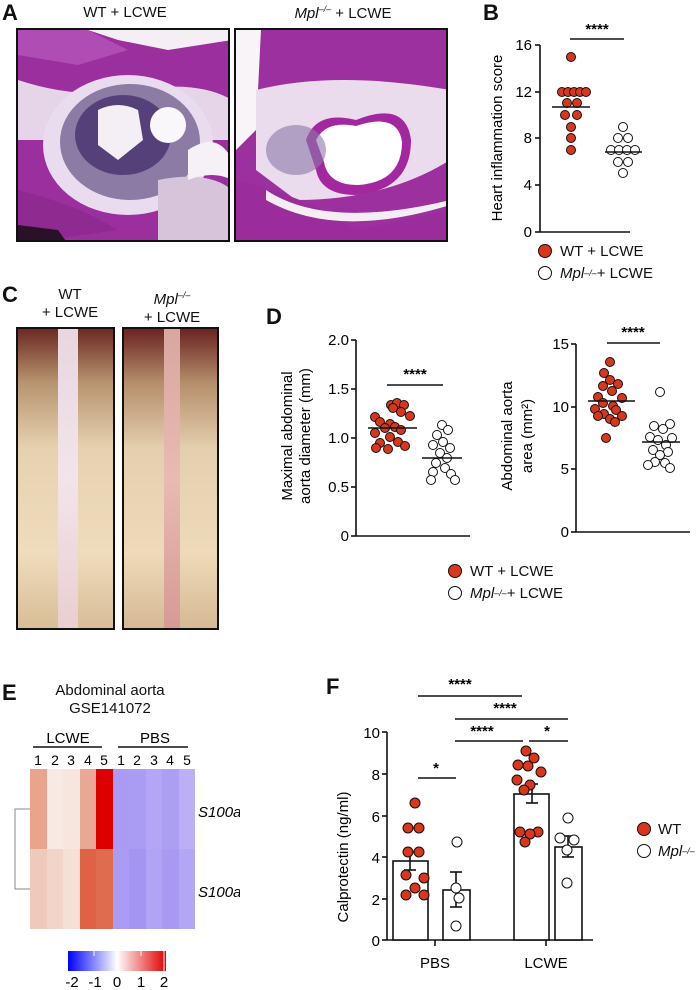  Describe the element at coordinates (338, 487) in the screenshot. I see `svg-text: 0.5` at that location.